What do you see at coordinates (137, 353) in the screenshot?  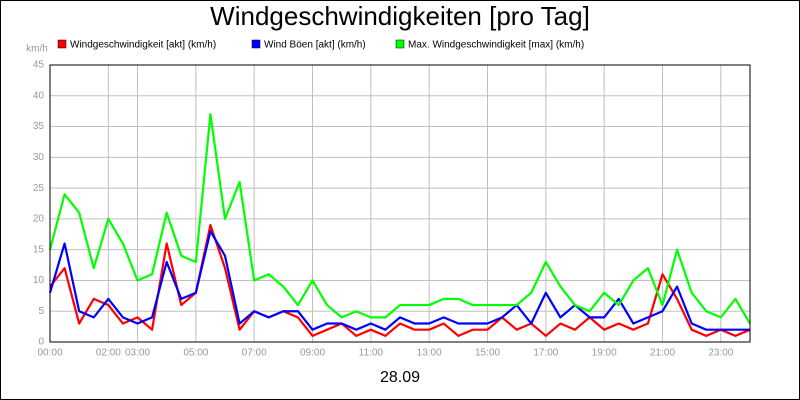 I see `x-tick-label: 03:00` at bounding box center [137, 353].